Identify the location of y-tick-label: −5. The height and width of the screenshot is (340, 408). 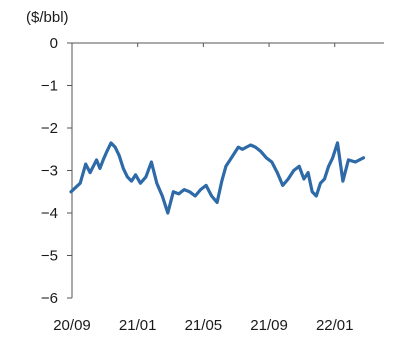
(49, 256).